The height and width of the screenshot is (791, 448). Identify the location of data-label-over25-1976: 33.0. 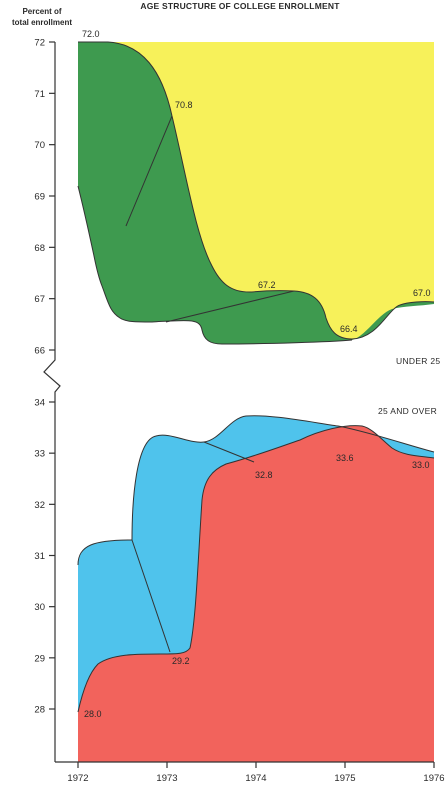
(421, 465).